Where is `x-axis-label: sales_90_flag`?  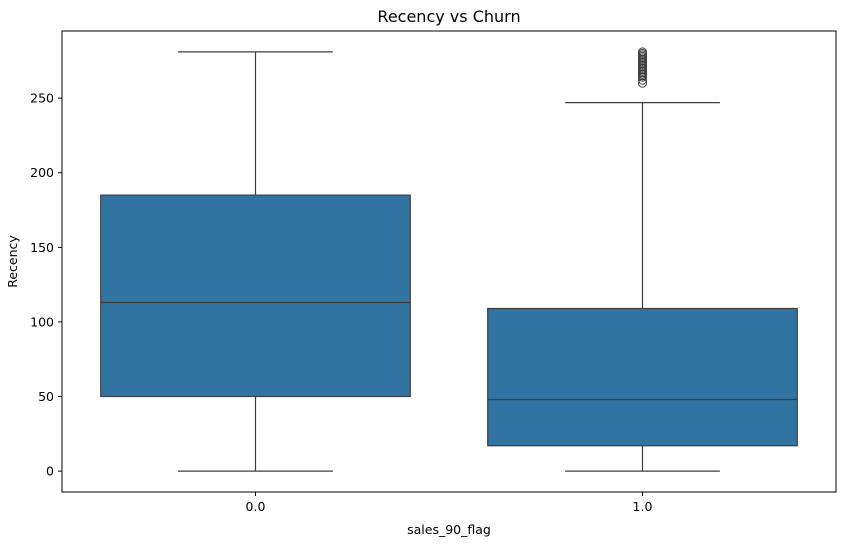 x-axis-label: sales_90_flag is located at coordinates (449, 529).